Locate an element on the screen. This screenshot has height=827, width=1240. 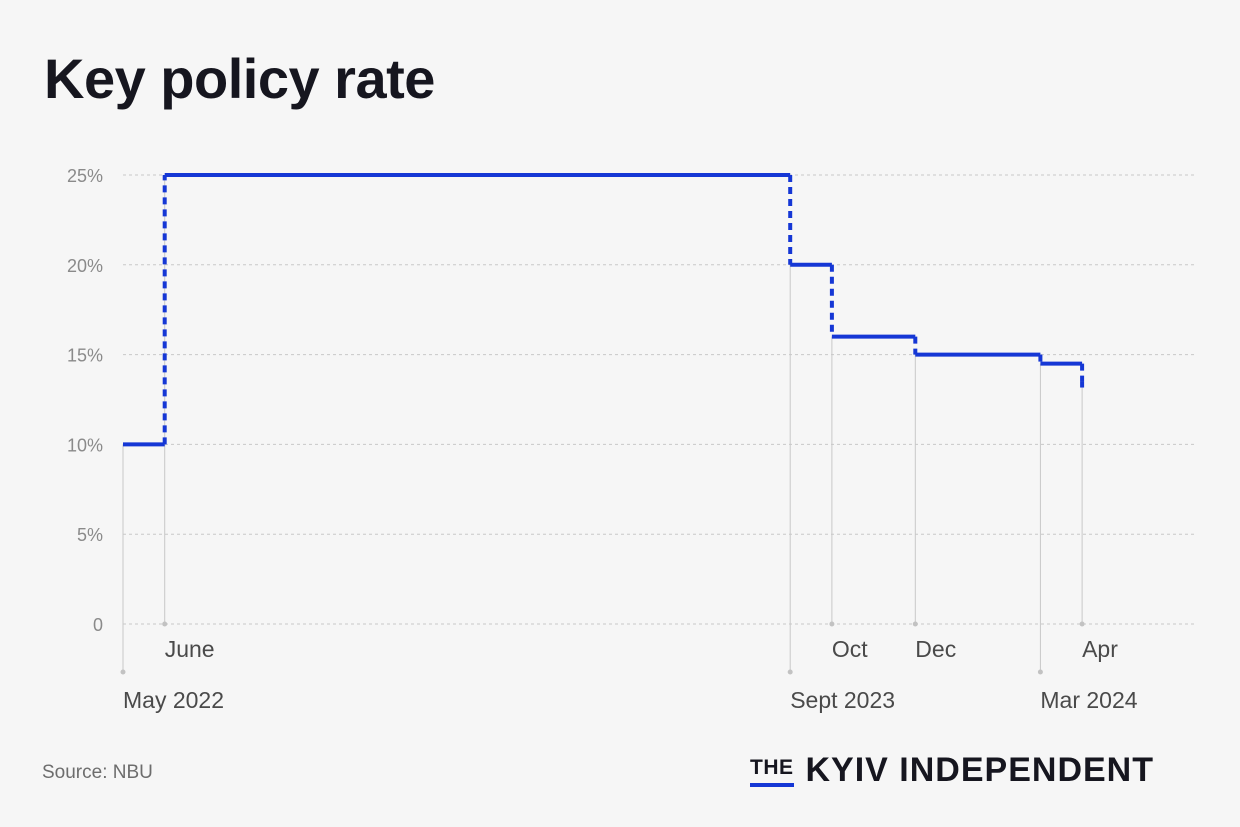
x-label: May 2022 is located at coordinates (173, 700).